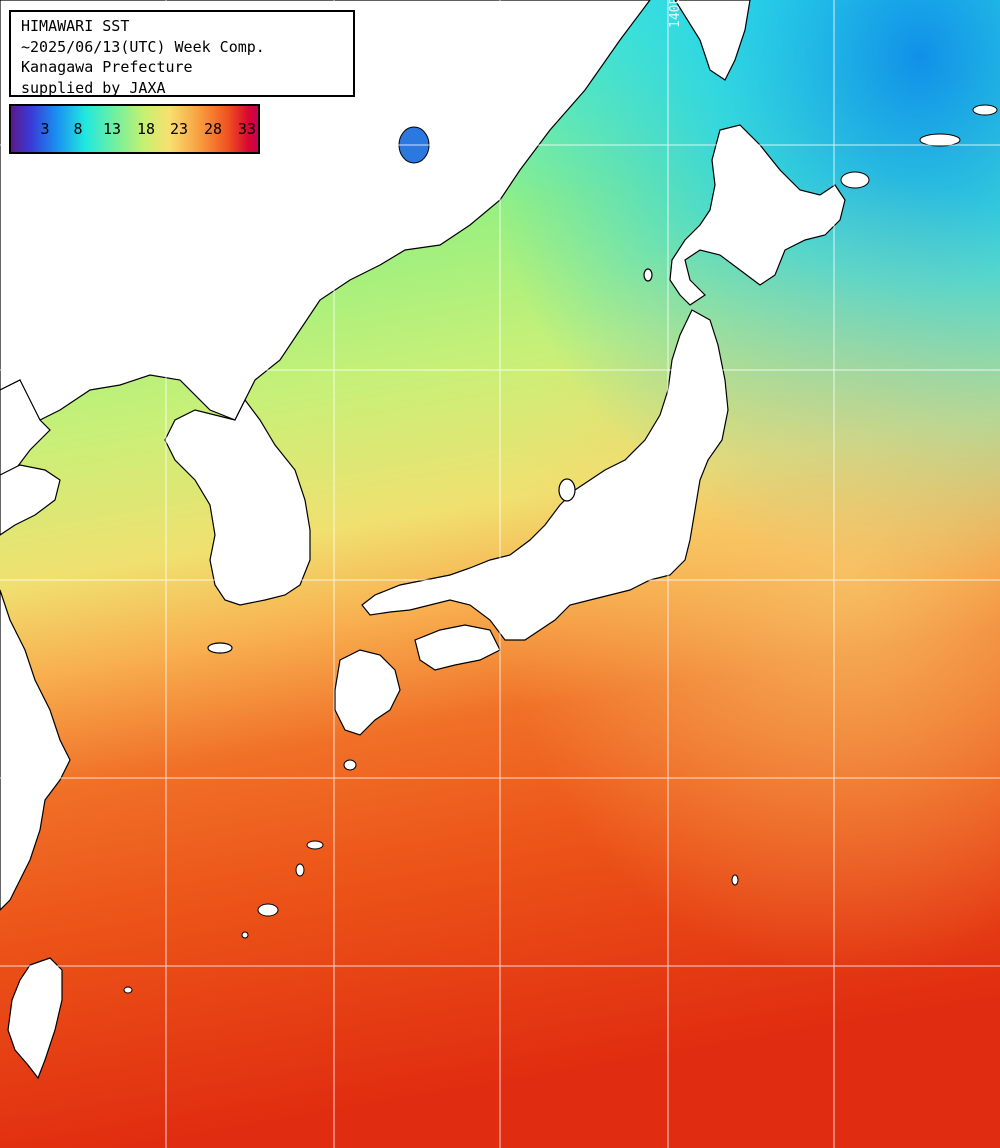  Describe the element at coordinates (30, 500) in the screenshot. I see `shandong` at that location.